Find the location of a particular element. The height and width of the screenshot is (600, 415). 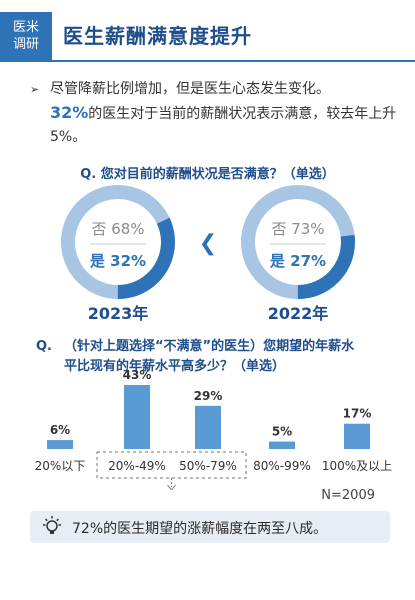

bar-value-label: 5% is located at coordinates (282, 432).